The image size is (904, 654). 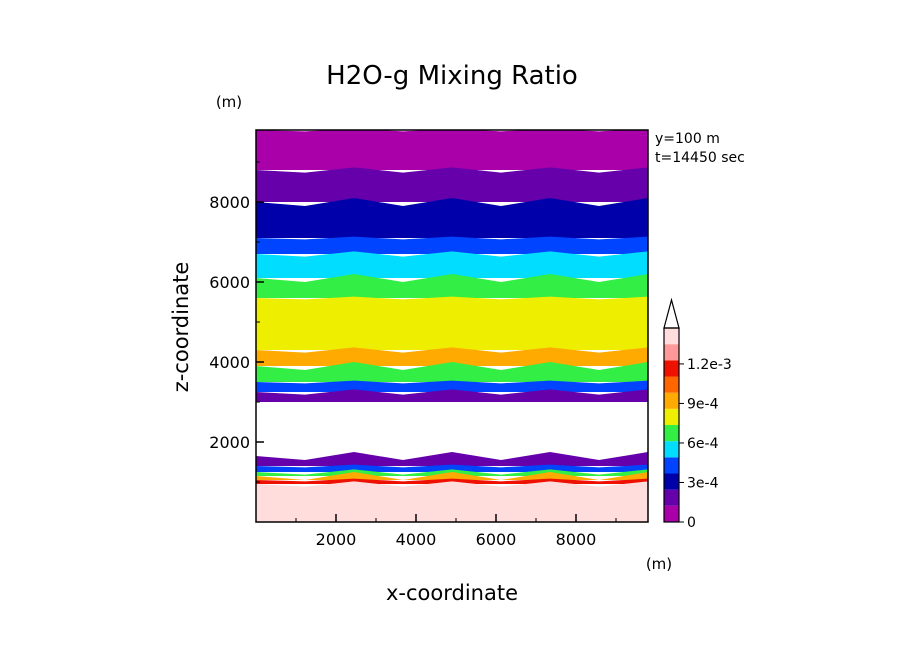 What do you see at coordinates (336, 539) in the screenshot?
I see `x-tick-label: 2000` at bounding box center [336, 539].